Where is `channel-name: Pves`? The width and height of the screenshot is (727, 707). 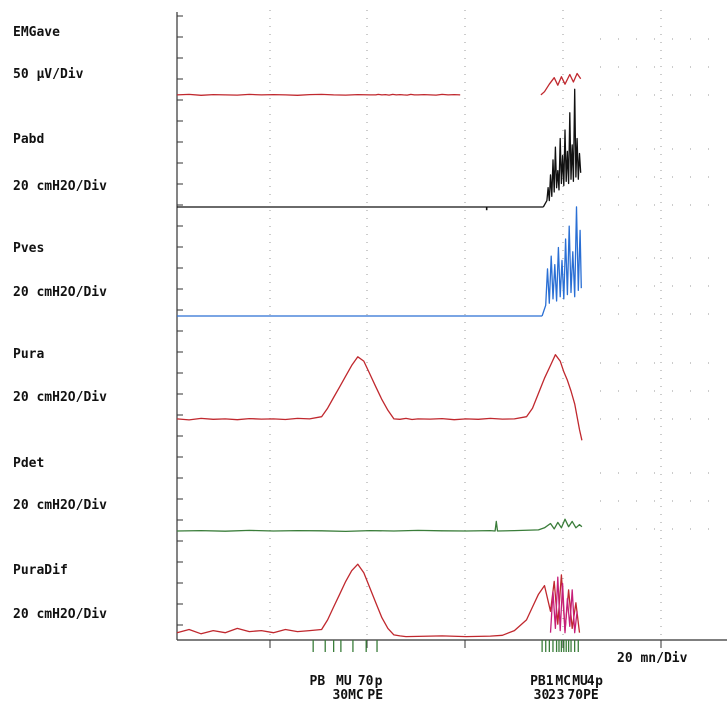 channel-name: Pves is located at coordinates (28, 248).